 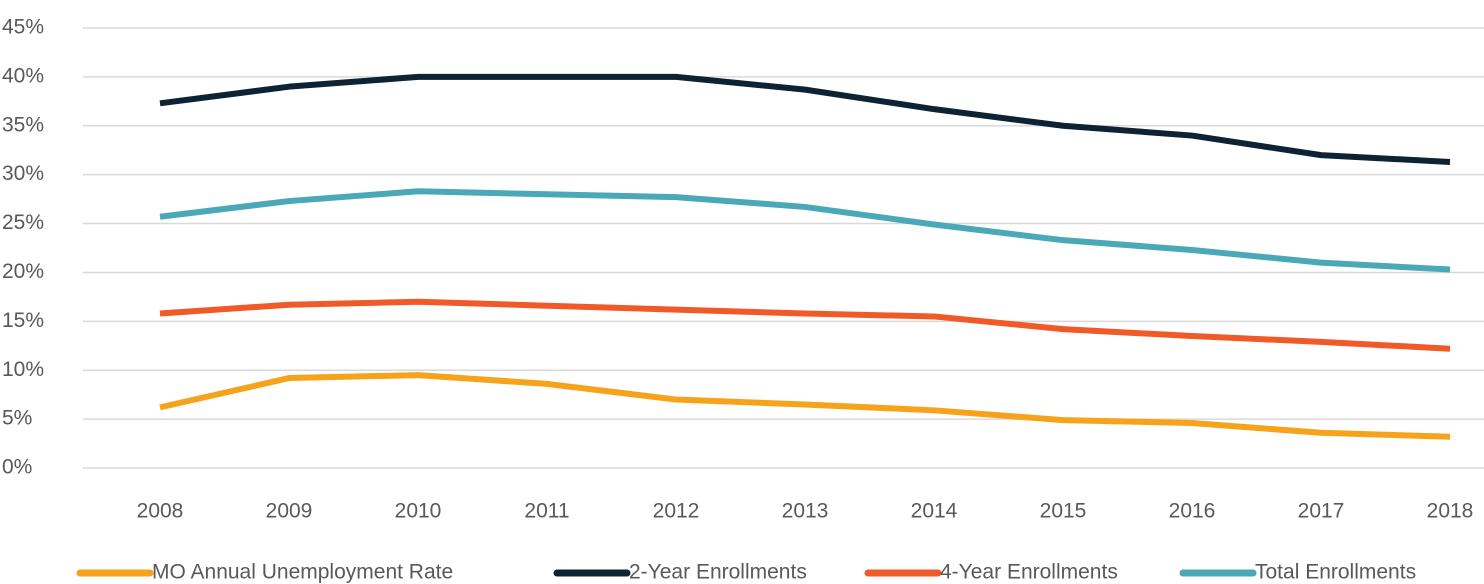 I want to click on x-tick-label: 2014, so click(x=934, y=511).